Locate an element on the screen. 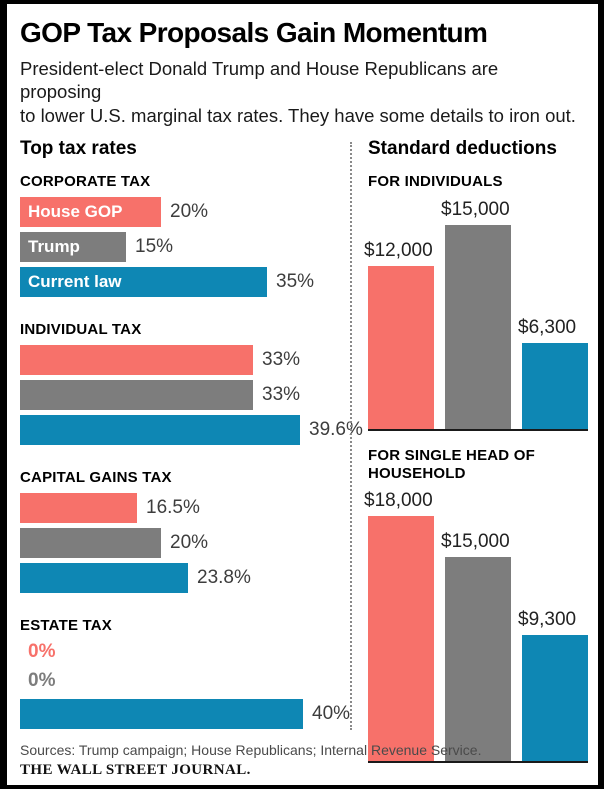 This screenshot has width=604, height=789. bar-row-trump: 33% is located at coordinates (185, 395).